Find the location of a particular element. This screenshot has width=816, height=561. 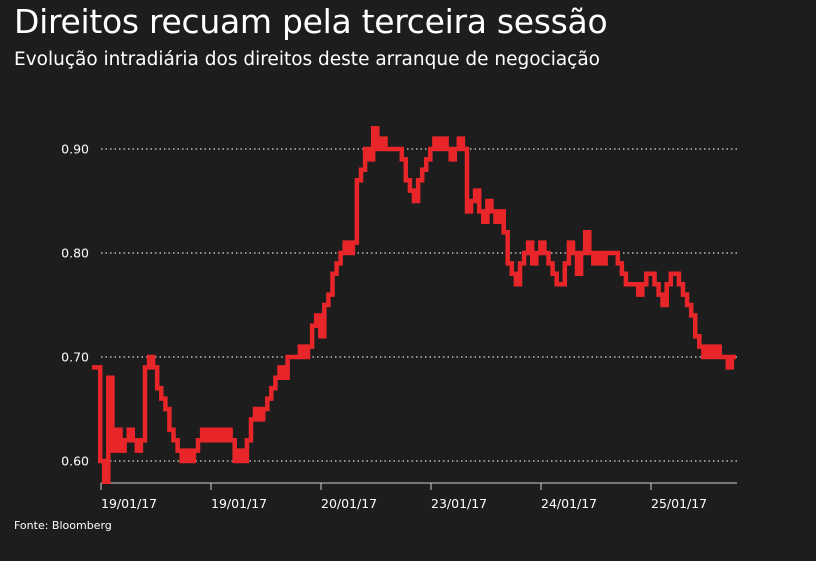

chart-title: Direitos recuam pela terceira sessão is located at coordinates (311, 21).